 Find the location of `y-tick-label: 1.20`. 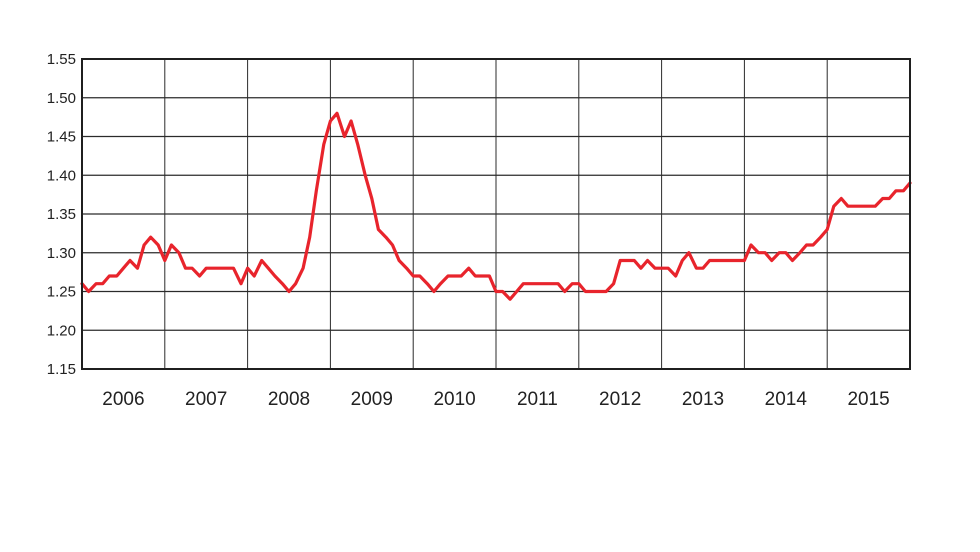

y-tick-label: 1.20 is located at coordinates (61, 330).